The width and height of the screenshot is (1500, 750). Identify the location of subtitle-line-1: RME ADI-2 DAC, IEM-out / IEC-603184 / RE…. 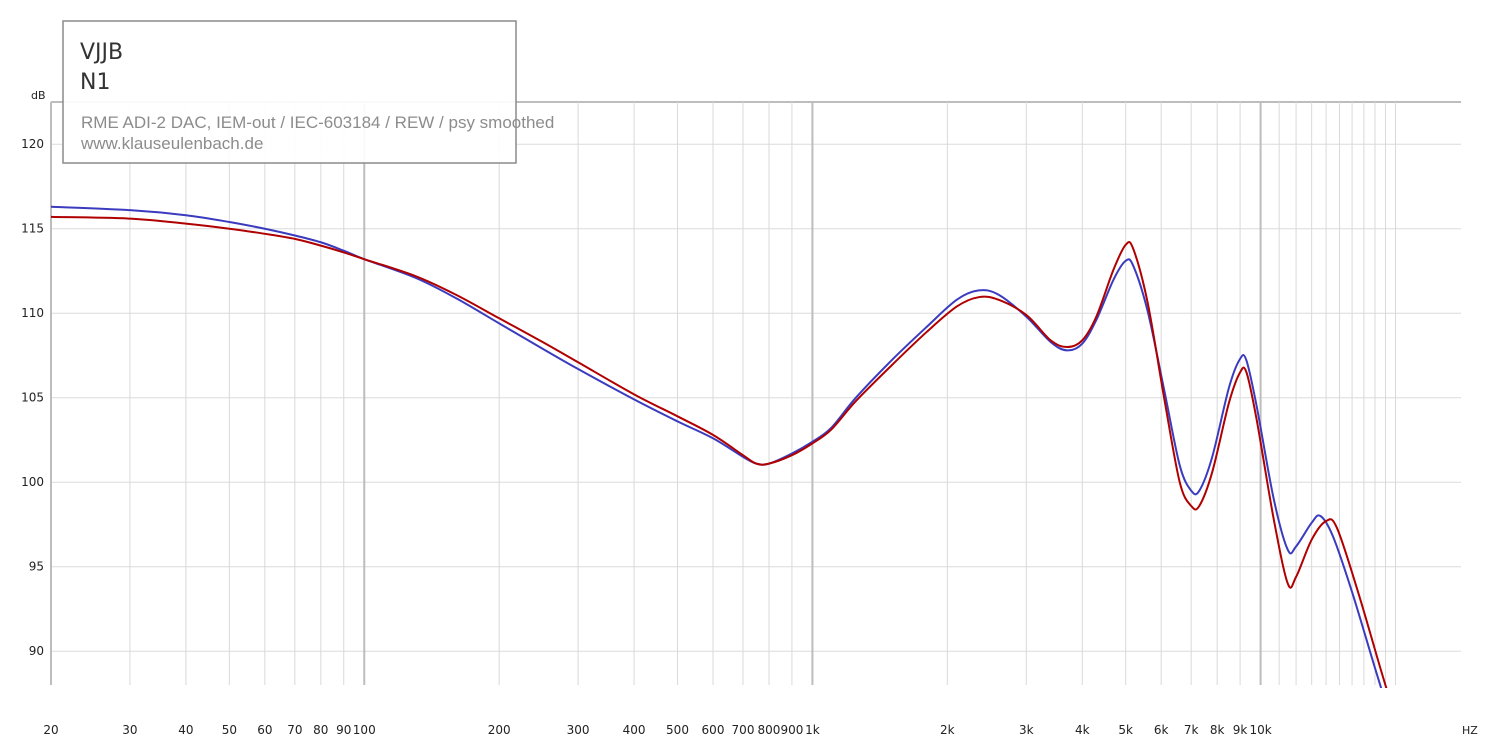
(317, 122).